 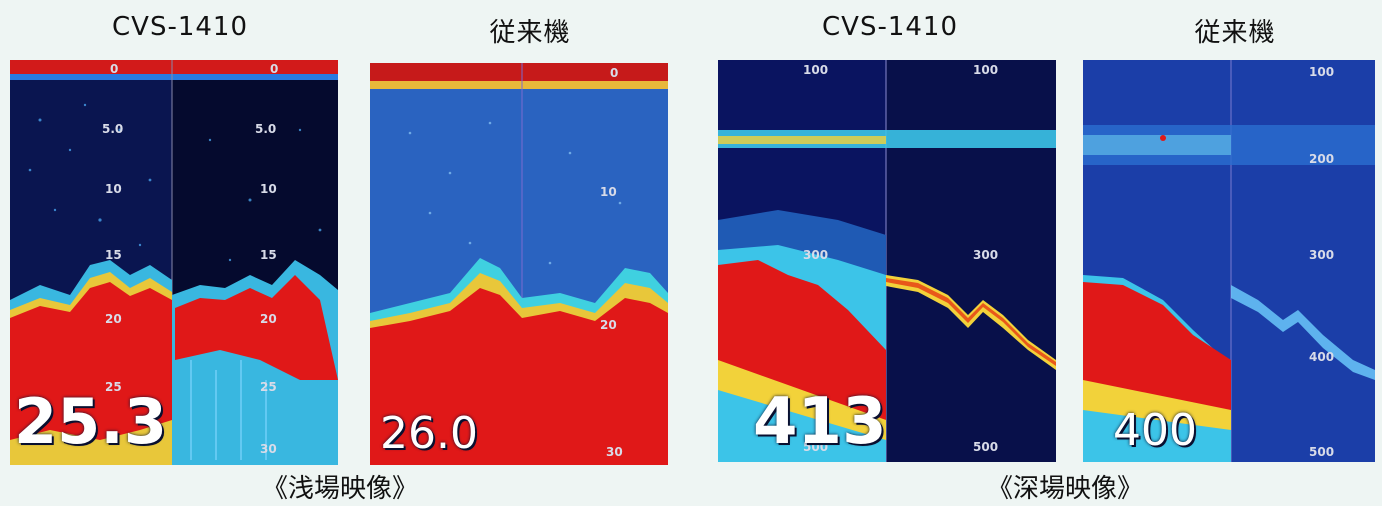 I want to click on label-conventional-deep: 従来機, so click(x=1235, y=33).